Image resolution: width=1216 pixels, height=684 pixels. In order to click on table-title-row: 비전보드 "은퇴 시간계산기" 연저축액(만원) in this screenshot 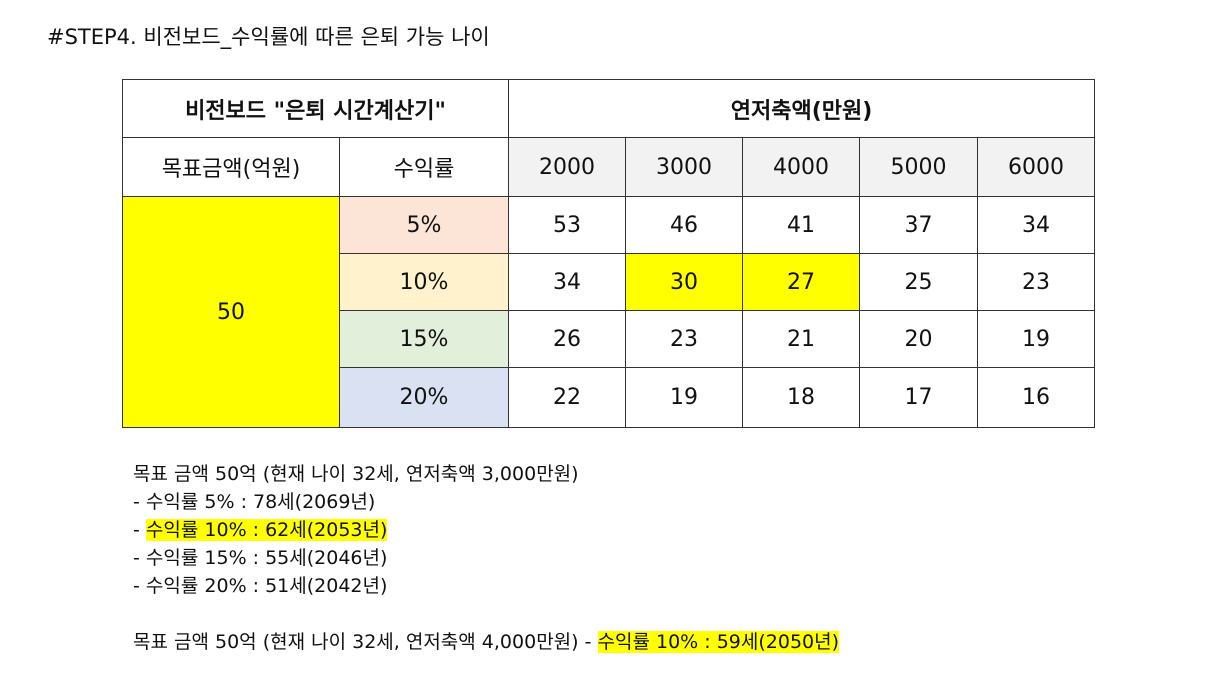, I will do `click(608, 108)`.